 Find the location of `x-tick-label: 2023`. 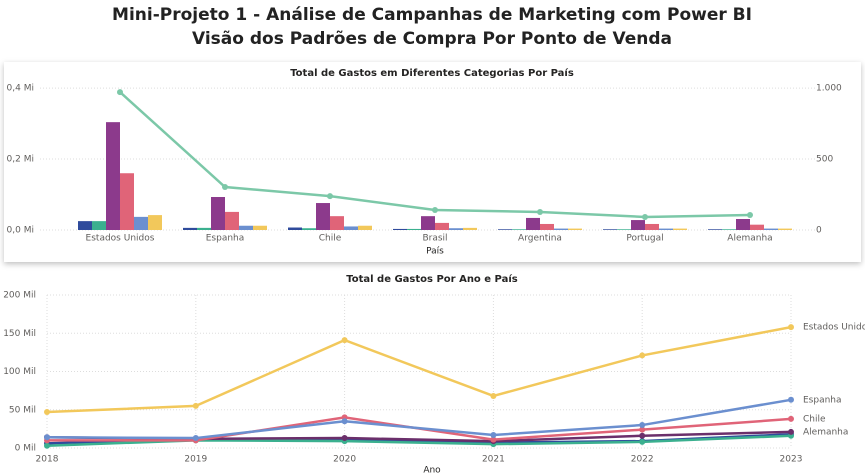

x-tick-label: 2023 is located at coordinates (791, 460).